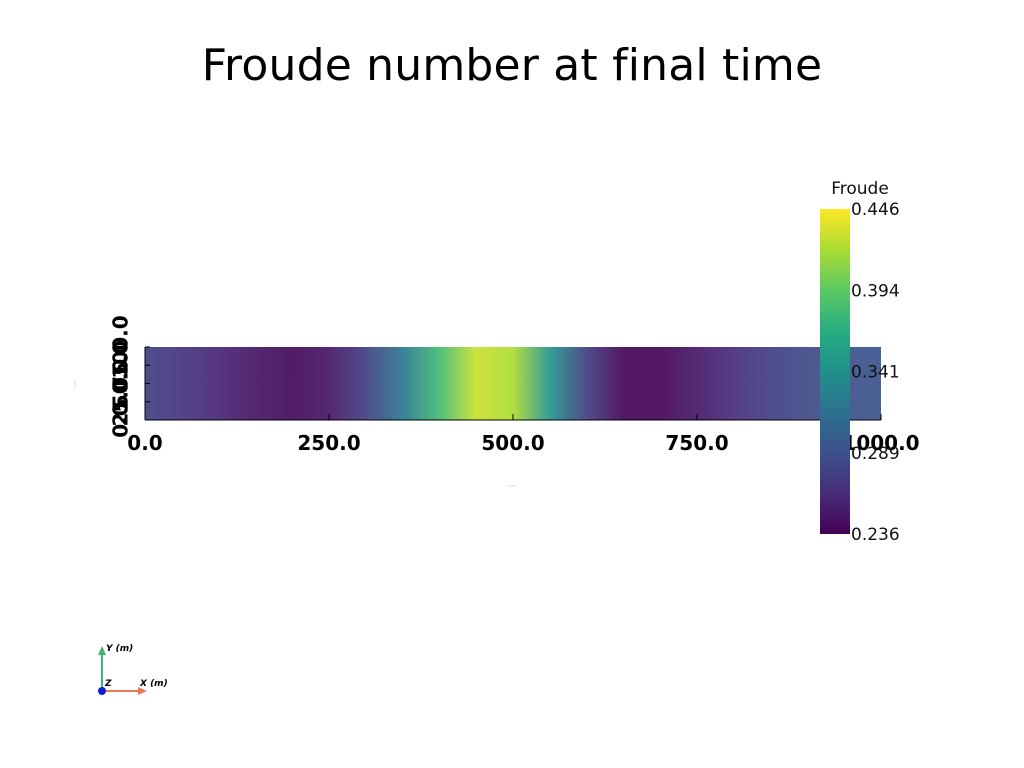 This screenshot has height=768, width=1024. I want to click on y-axis-title: Y (m), so click(75, 384).